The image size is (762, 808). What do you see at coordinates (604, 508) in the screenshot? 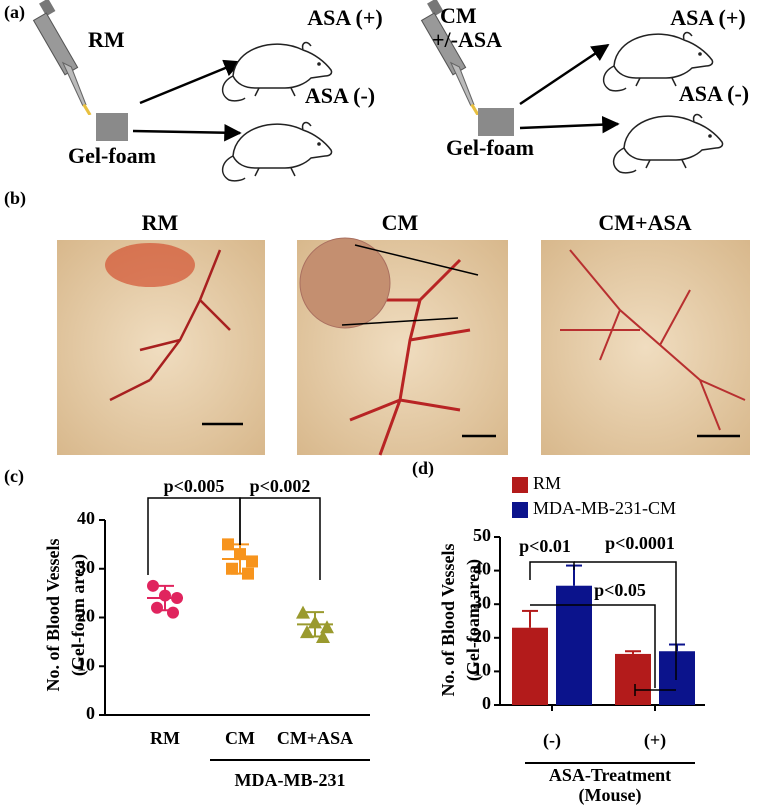
I see `legend-label: MDA-MB-231-CM` at bounding box center [604, 508].